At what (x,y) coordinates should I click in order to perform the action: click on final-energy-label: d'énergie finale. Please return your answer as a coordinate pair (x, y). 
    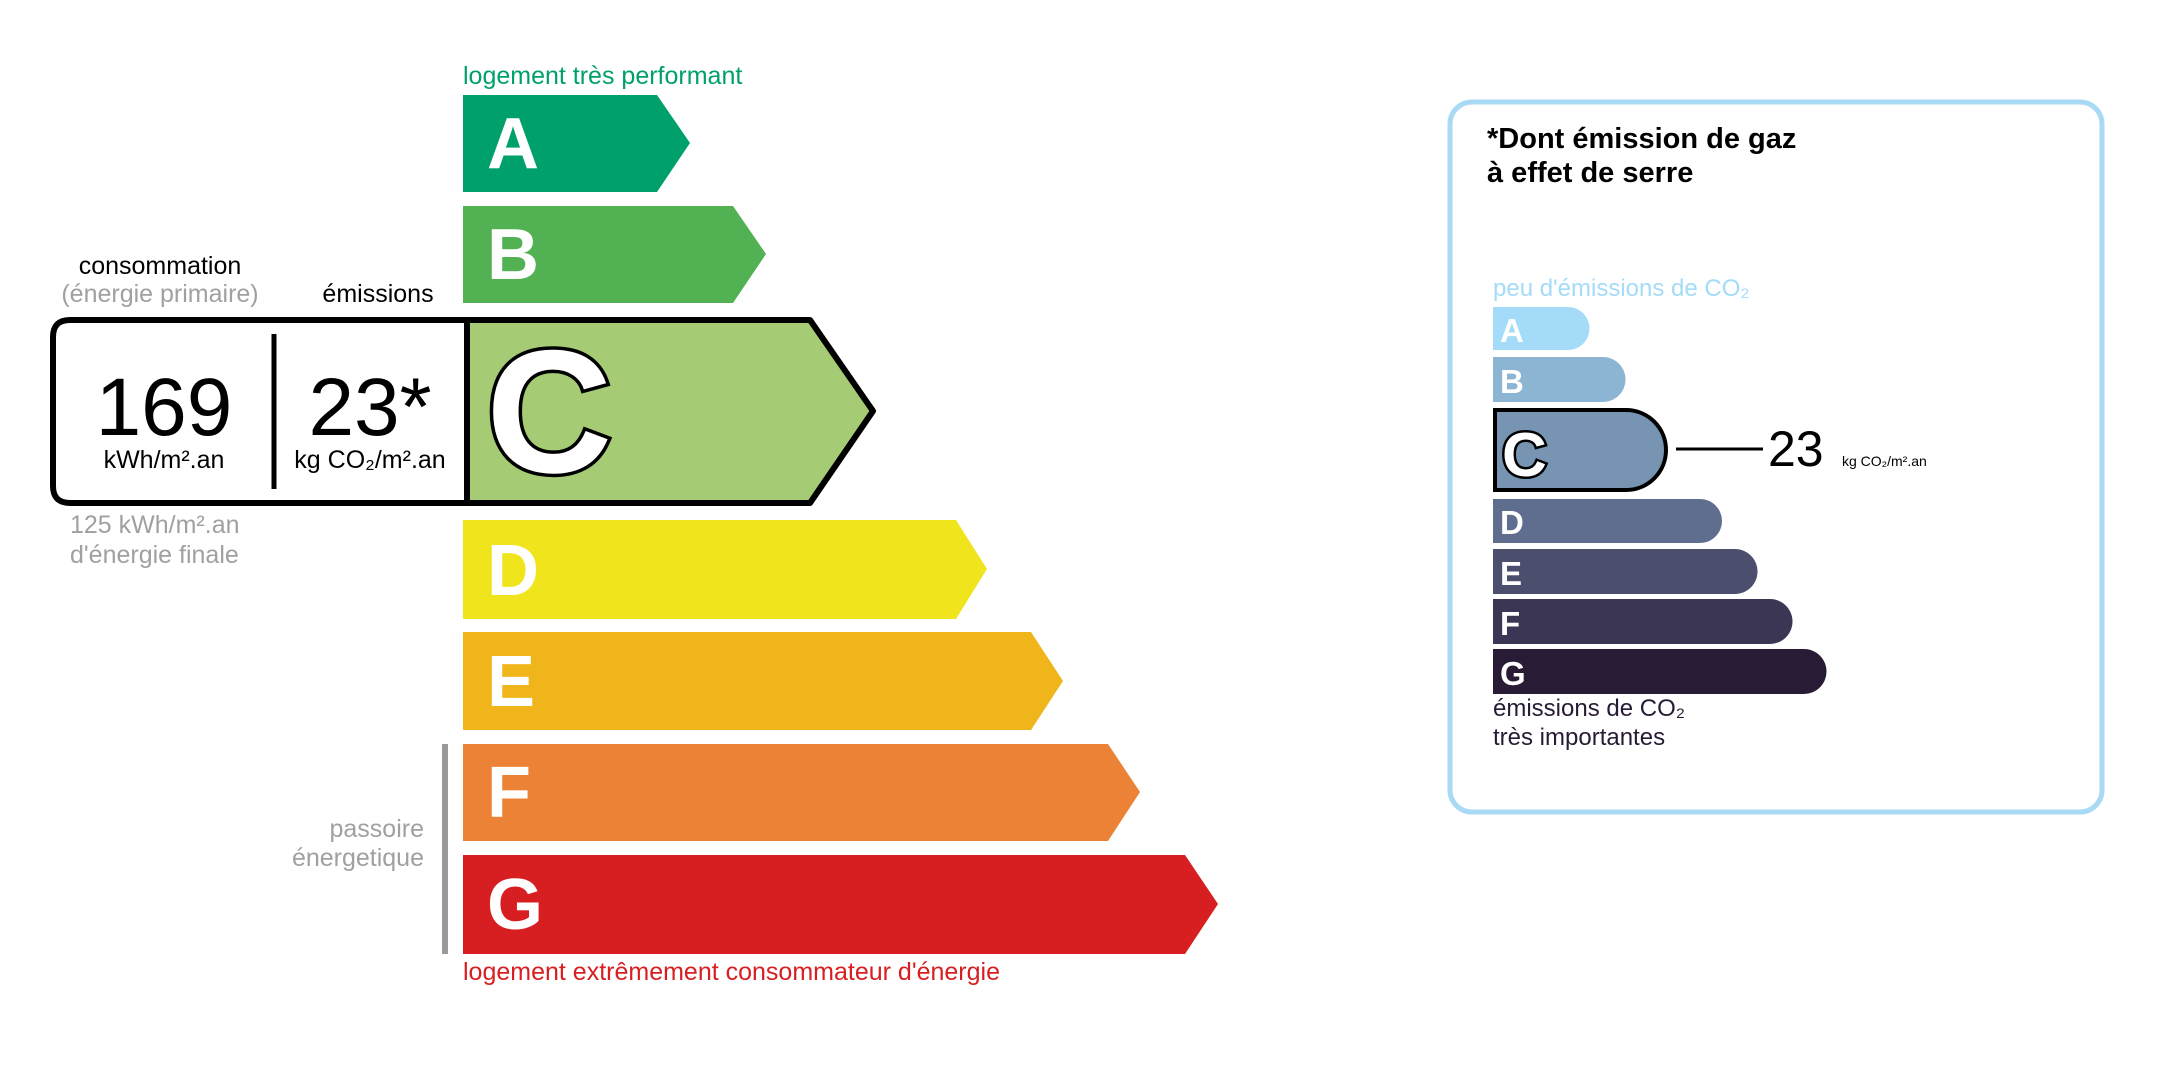
    Looking at the image, I should click on (154, 555).